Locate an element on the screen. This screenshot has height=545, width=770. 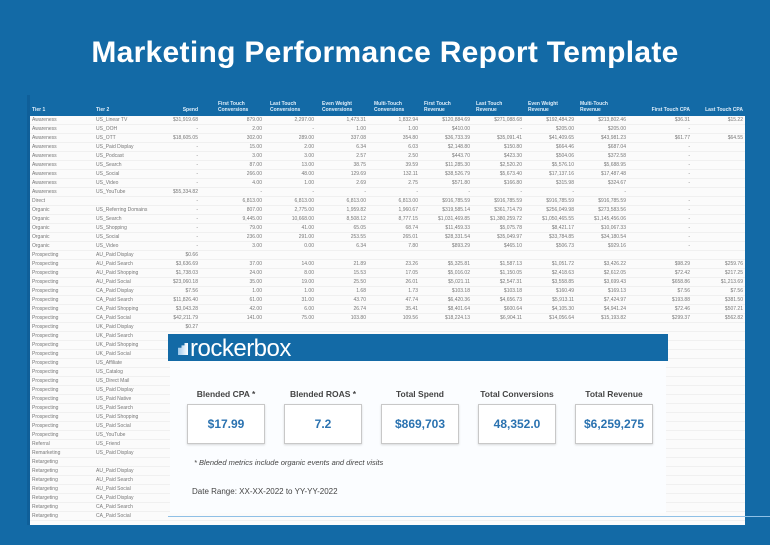
table-cell: 31.00 is located at coordinates (307, 300).